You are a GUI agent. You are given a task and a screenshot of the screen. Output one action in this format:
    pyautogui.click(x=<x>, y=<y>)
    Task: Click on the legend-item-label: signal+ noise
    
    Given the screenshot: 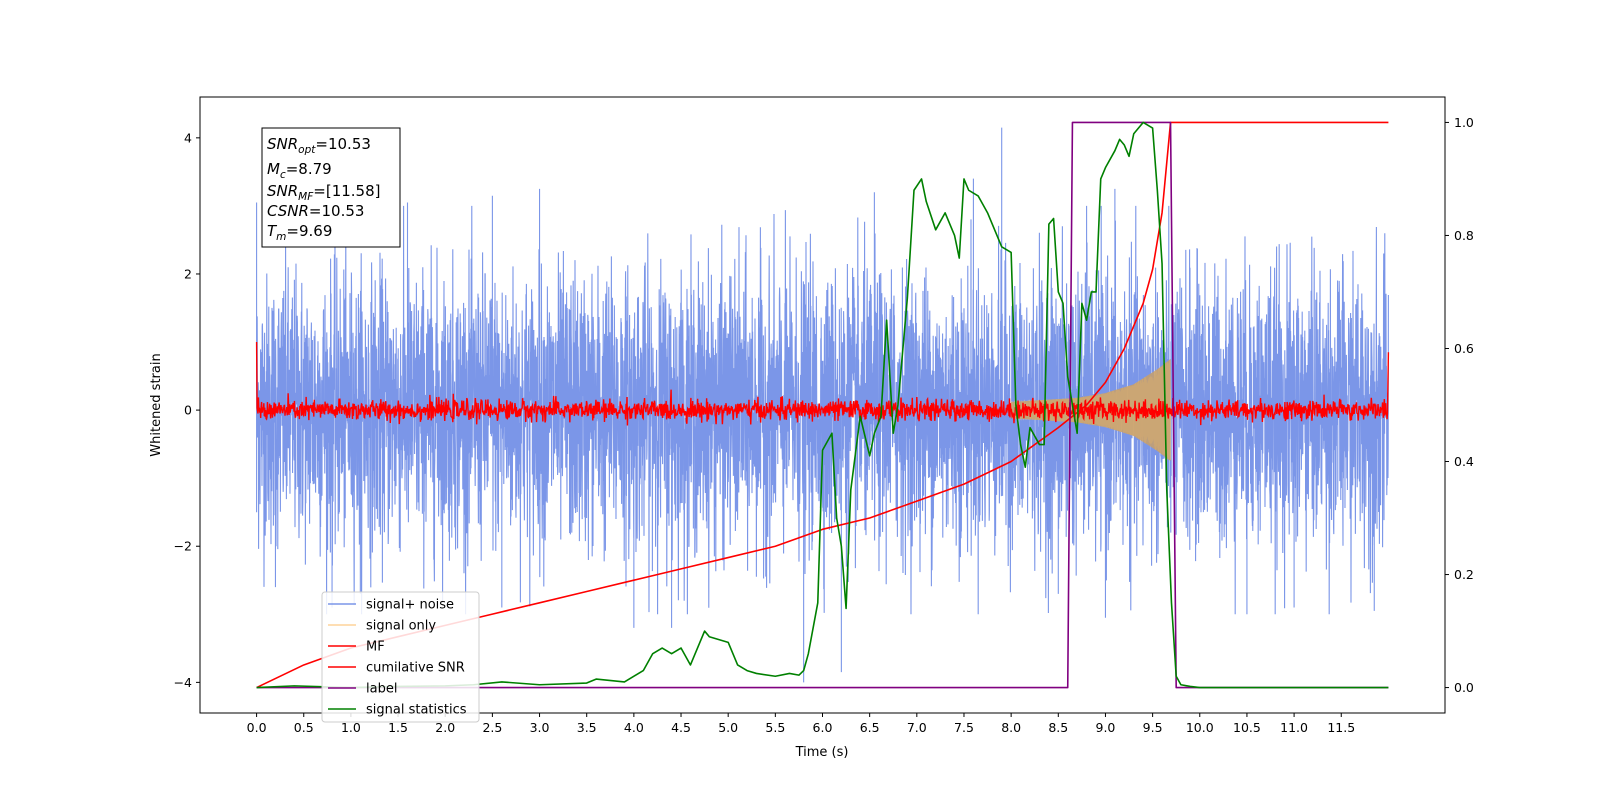 What is the action you would take?
    pyautogui.click(x=410, y=605)
    